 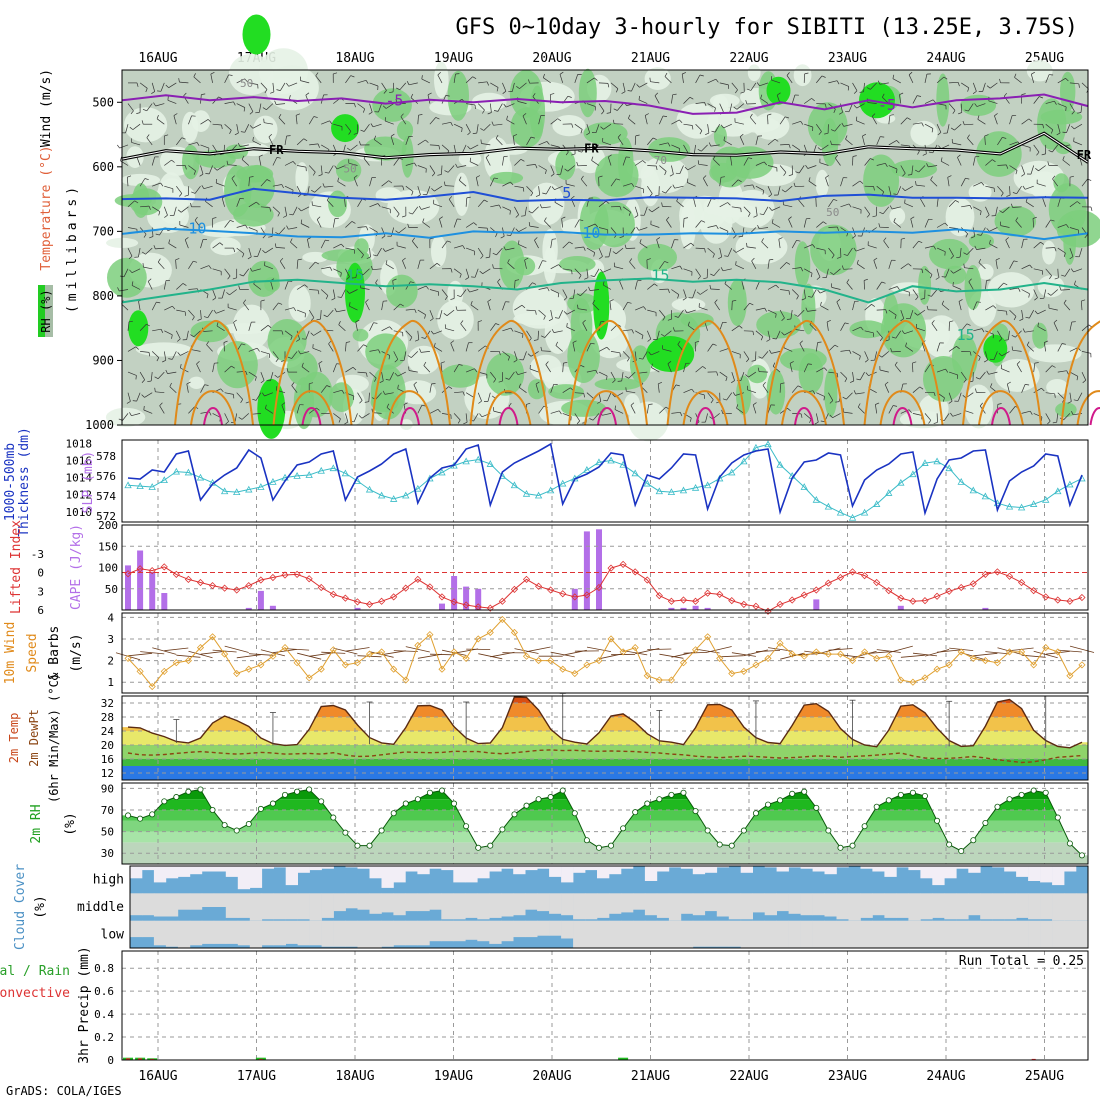 What do you see at coordinates (54, 653) in the screenshot?
I see `wind10m-axis-label-3: & Barbs` at bounding box center [54, 653].